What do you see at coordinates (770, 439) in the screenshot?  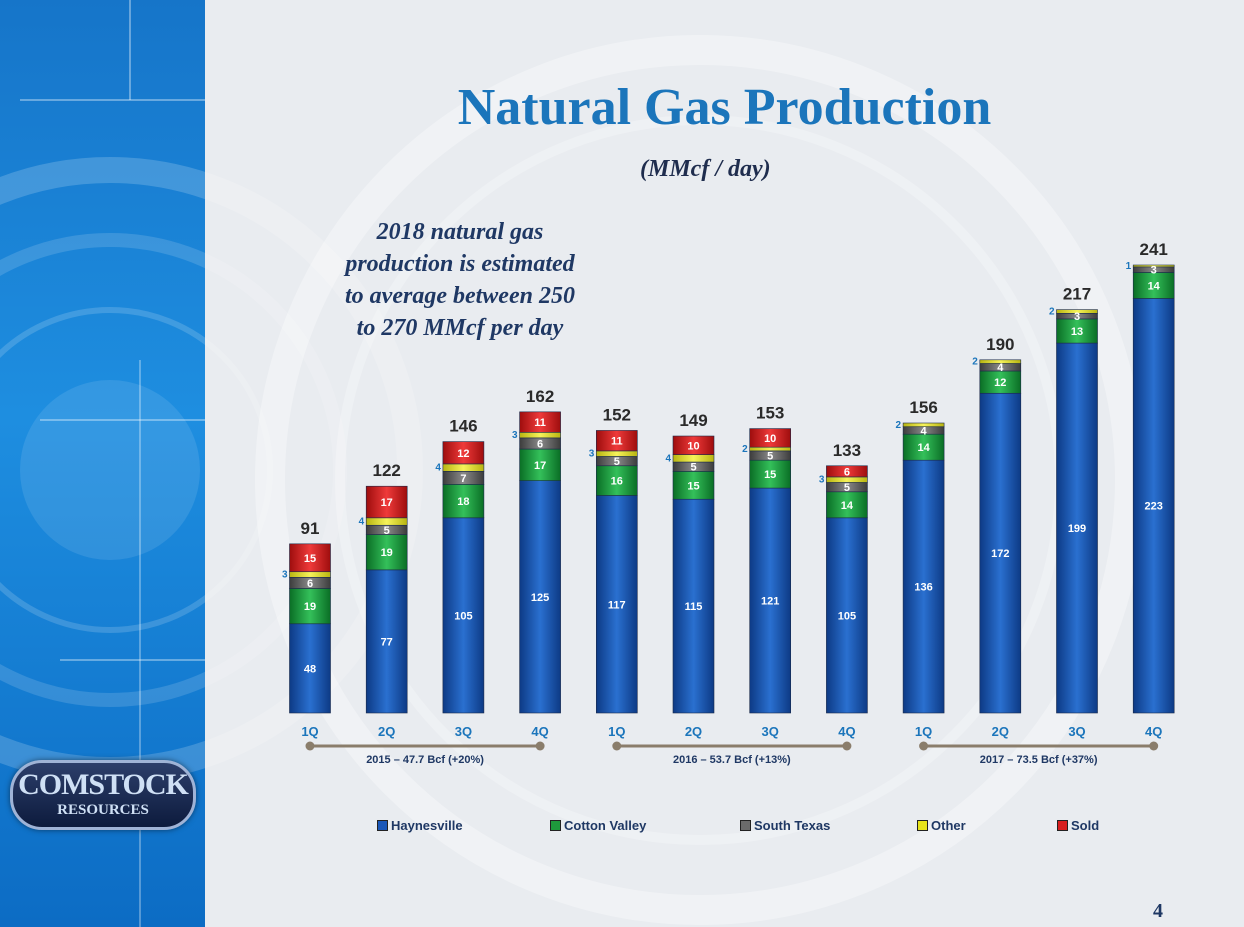 I see `data-label-sold: 10` at bounding box center [770, 439].